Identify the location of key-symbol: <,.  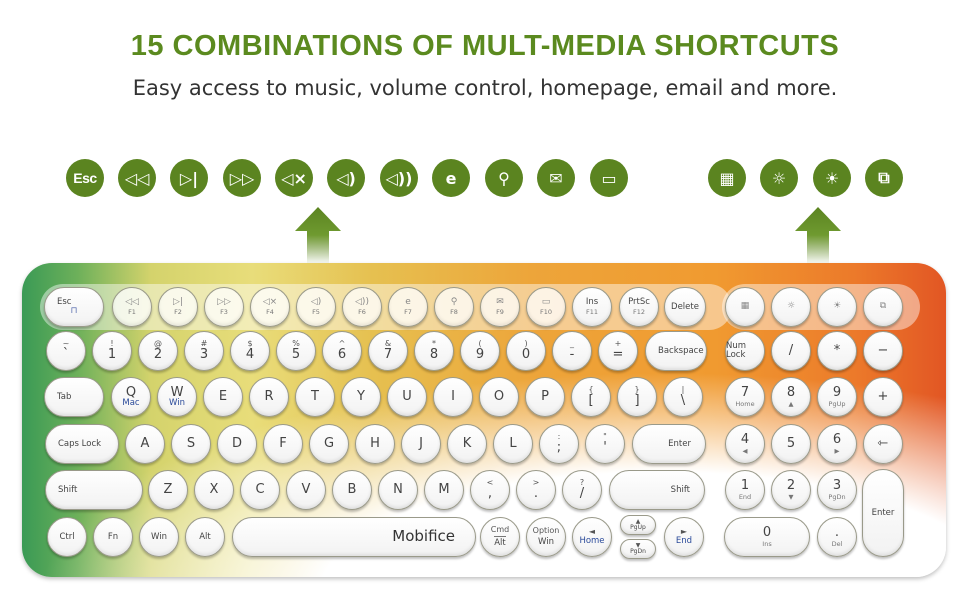
(490, 490).